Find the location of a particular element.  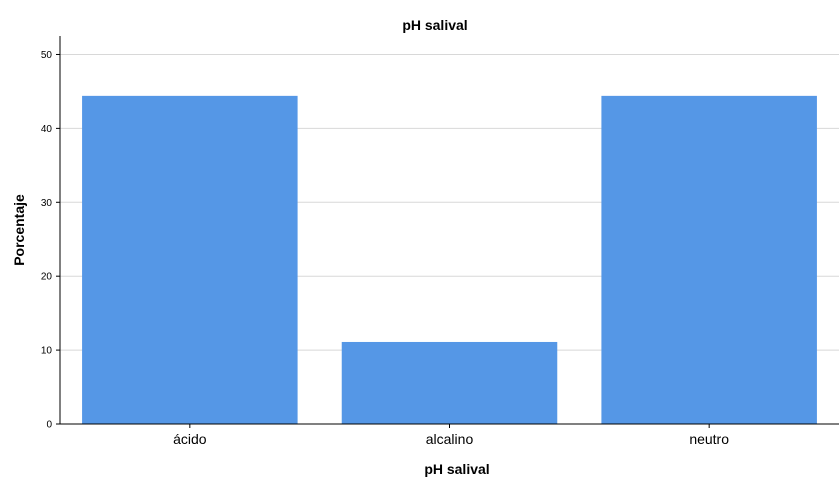

x-tick-label: neutro is located at coordinates (709, 439).